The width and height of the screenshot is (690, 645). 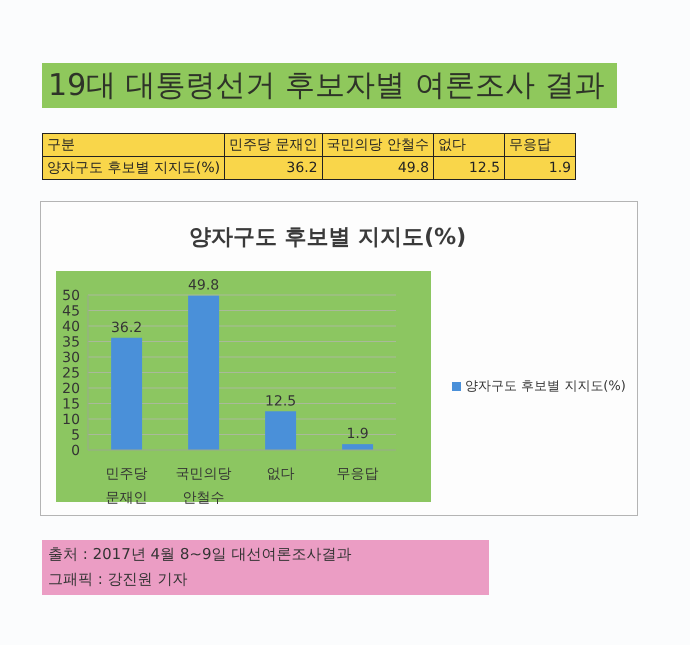 I want to click on text: 그패픽 : 강진원 기자, so click(x=118, y=579).